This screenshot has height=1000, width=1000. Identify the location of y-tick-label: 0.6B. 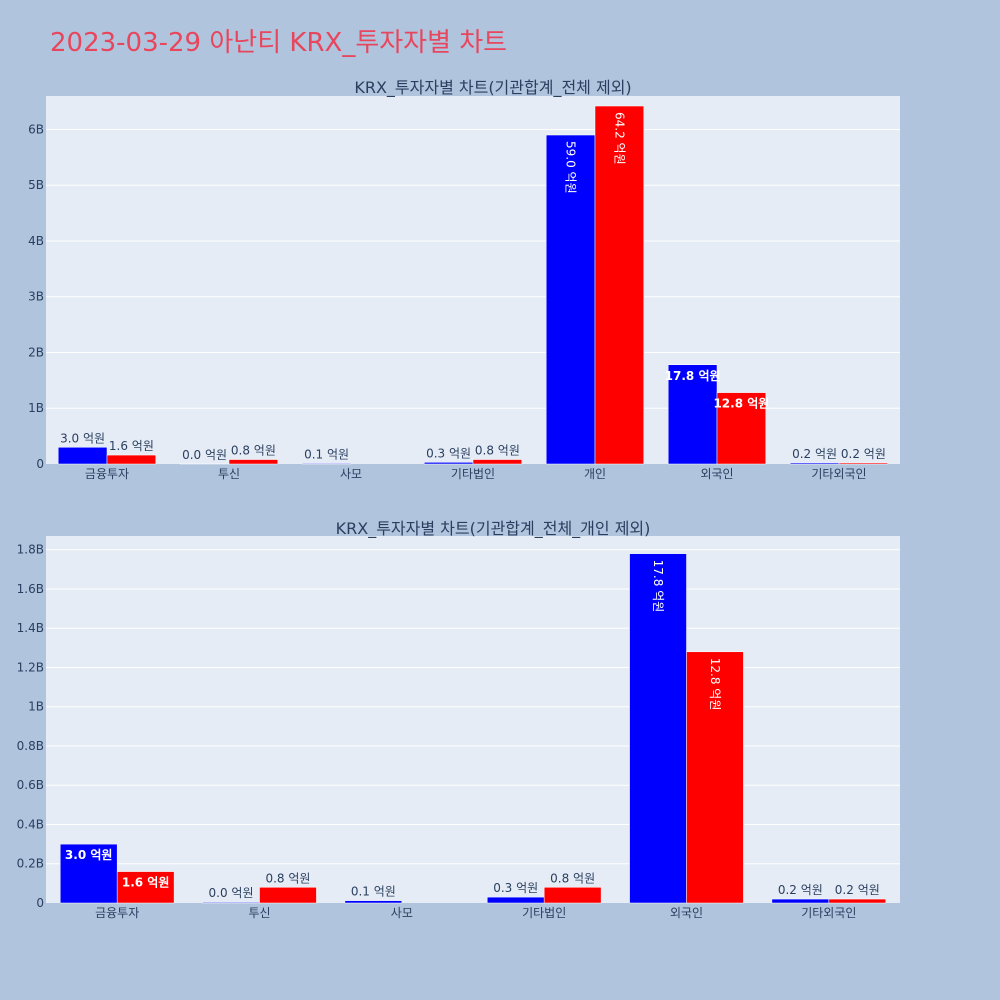
(30, 785).